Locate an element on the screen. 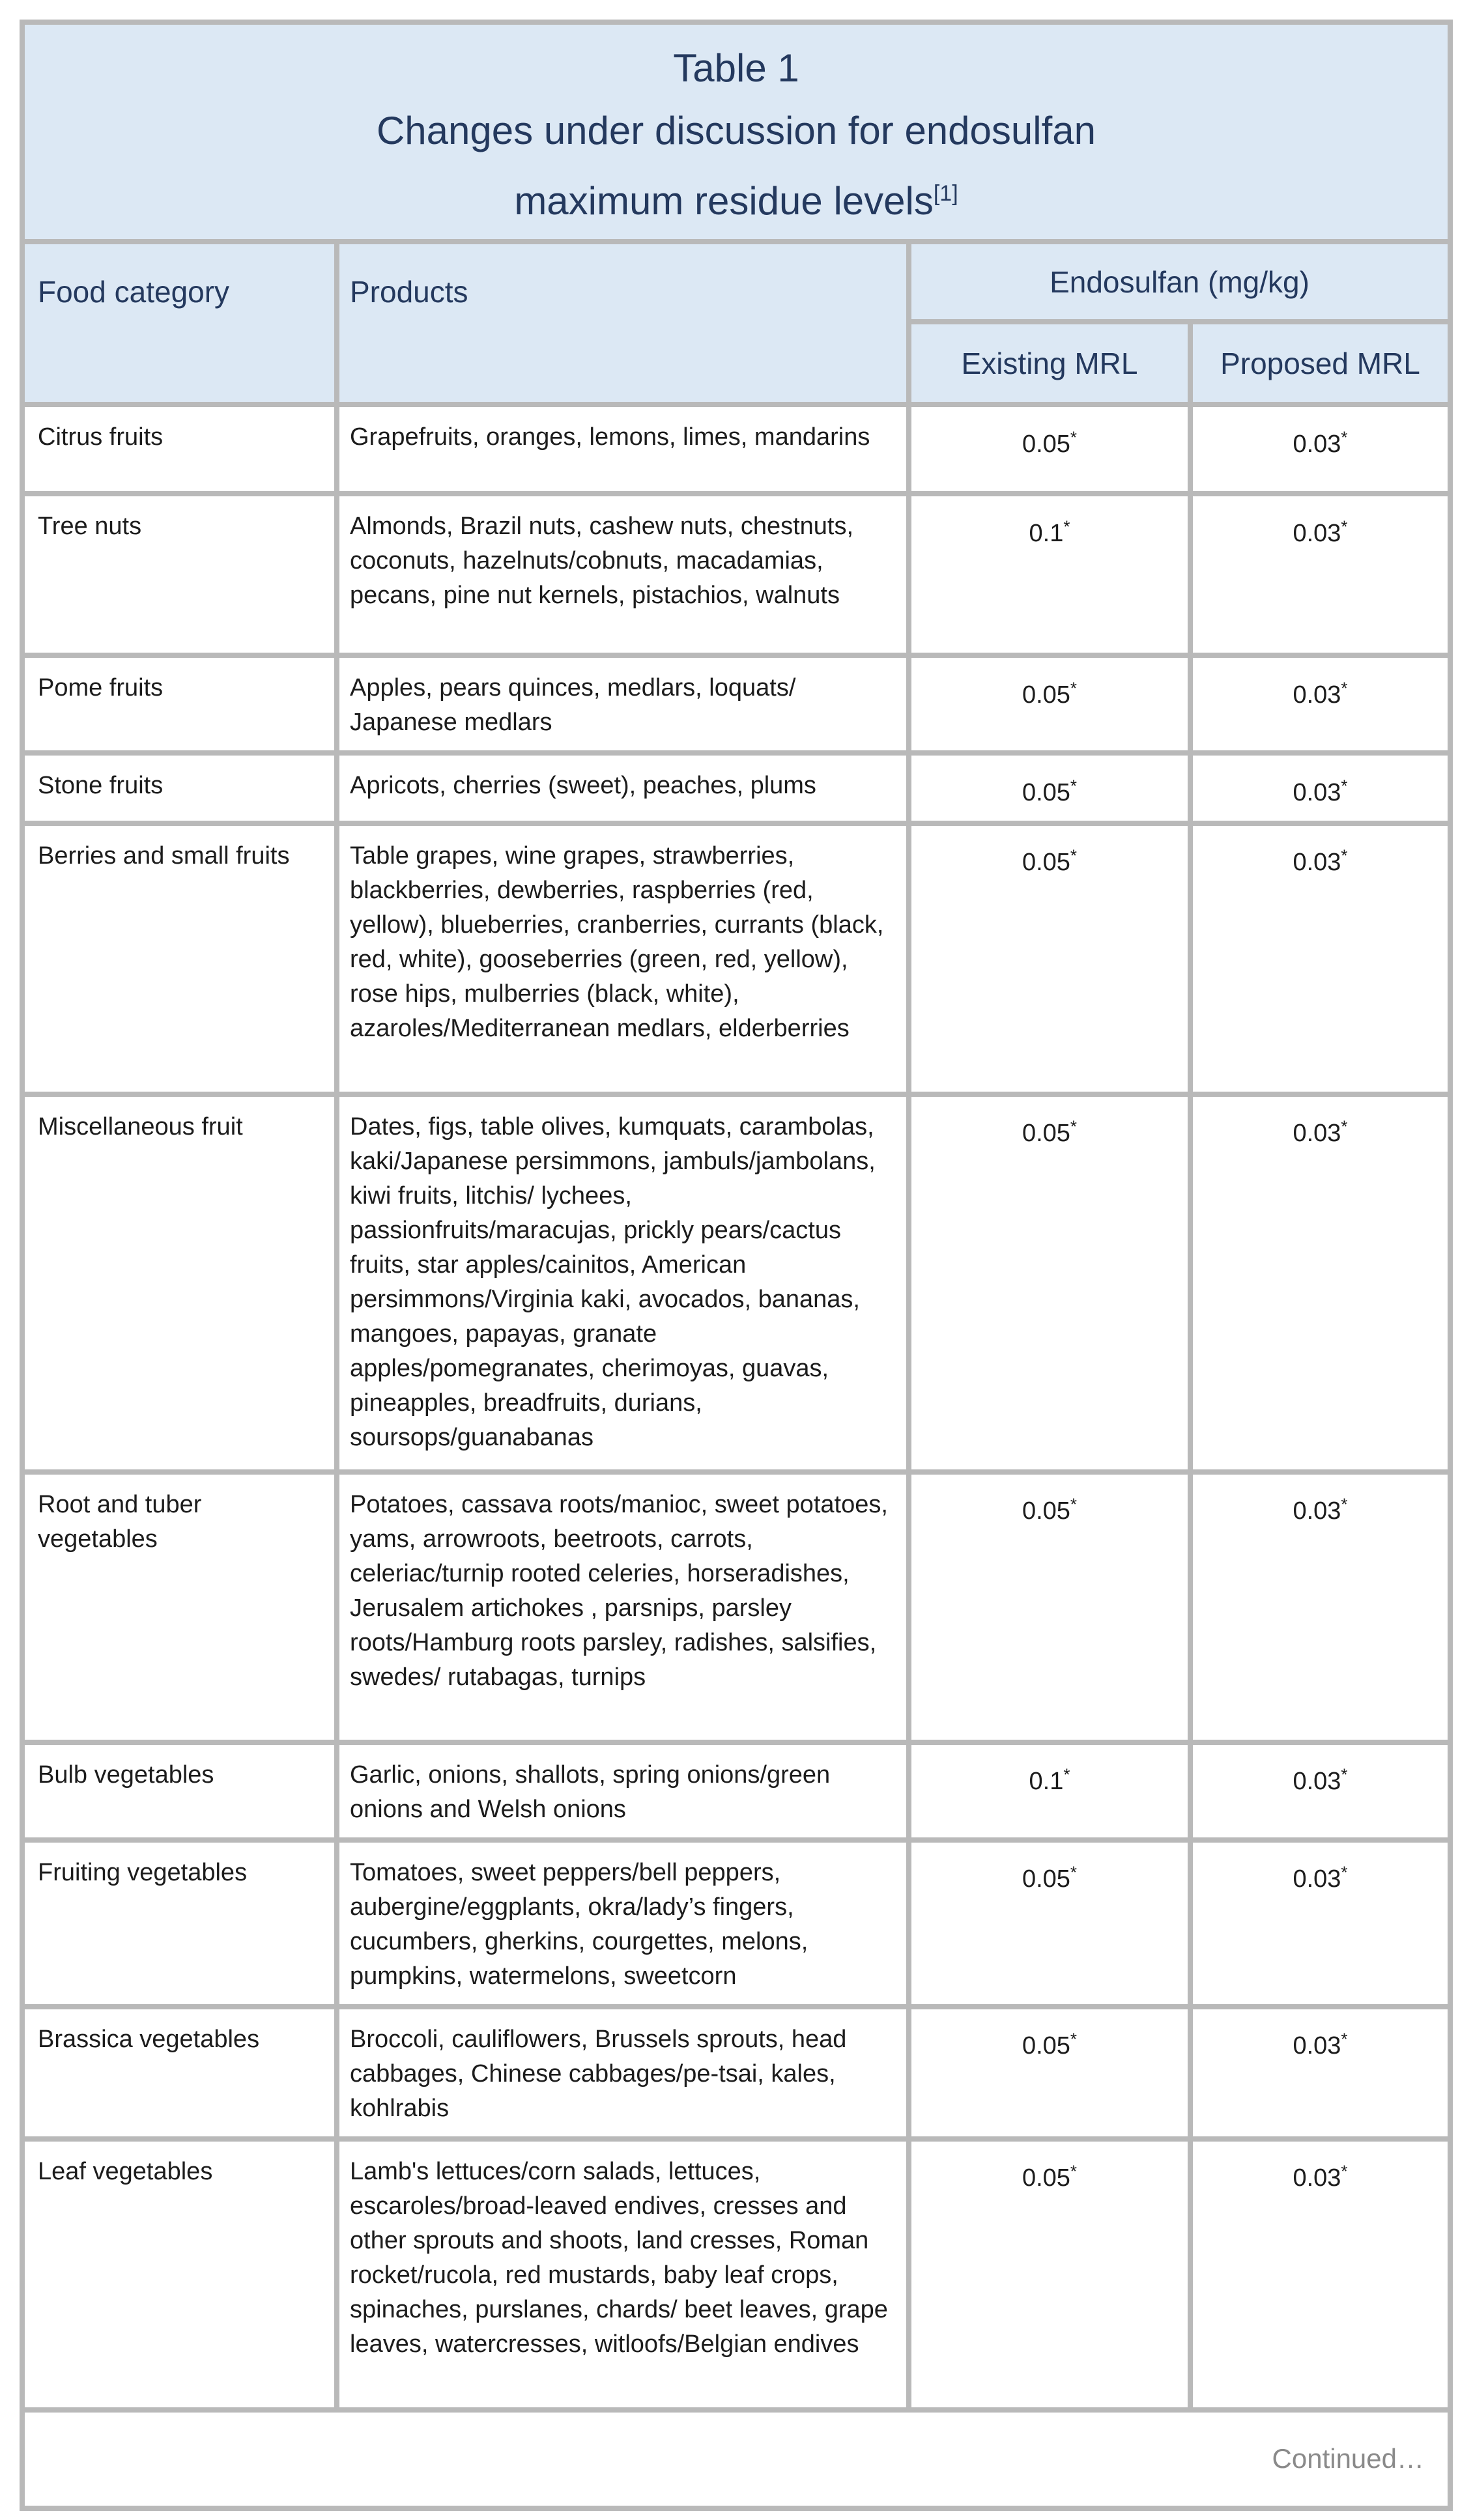 This screenshot has width=1473, height=2520. food-category-cell: Leaf vegetables is located at coordinates (179, 2274).